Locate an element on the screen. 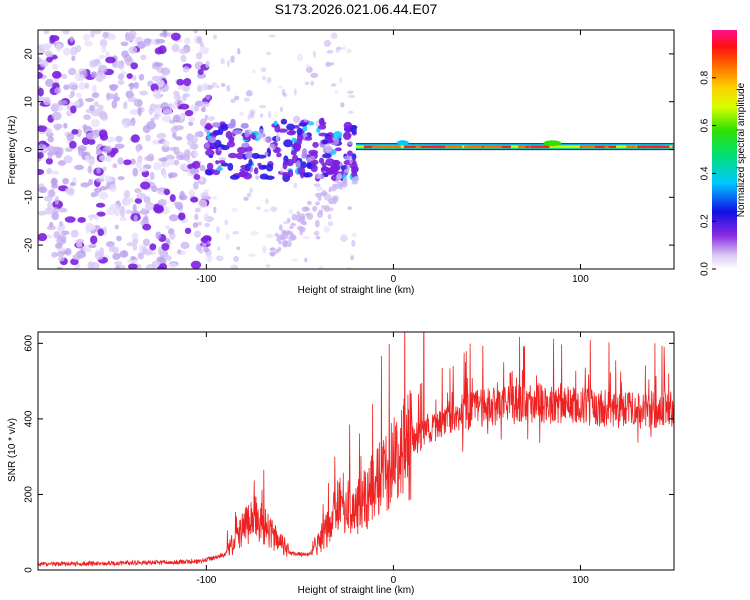 The height and width of the screenshot is (600, 750). snr-y-tick-label: 400 is located at coordinates (29, 418).